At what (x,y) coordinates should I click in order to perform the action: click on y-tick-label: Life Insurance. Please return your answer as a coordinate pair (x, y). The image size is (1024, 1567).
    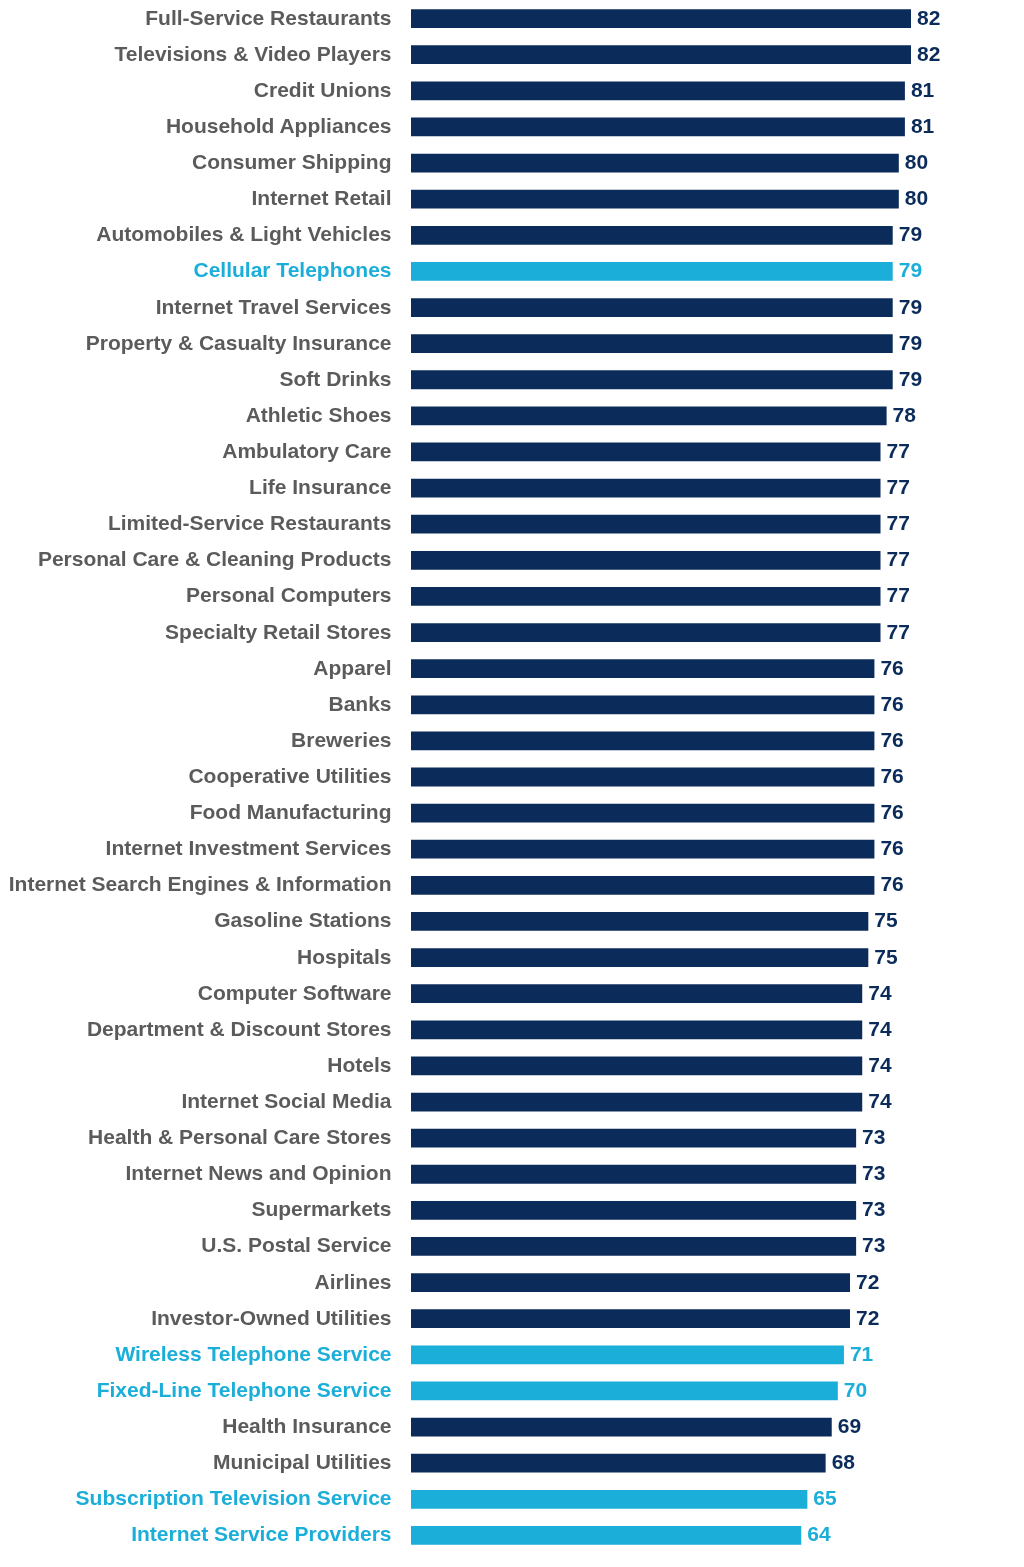
    Looking at the image, I should click on (320, 487).